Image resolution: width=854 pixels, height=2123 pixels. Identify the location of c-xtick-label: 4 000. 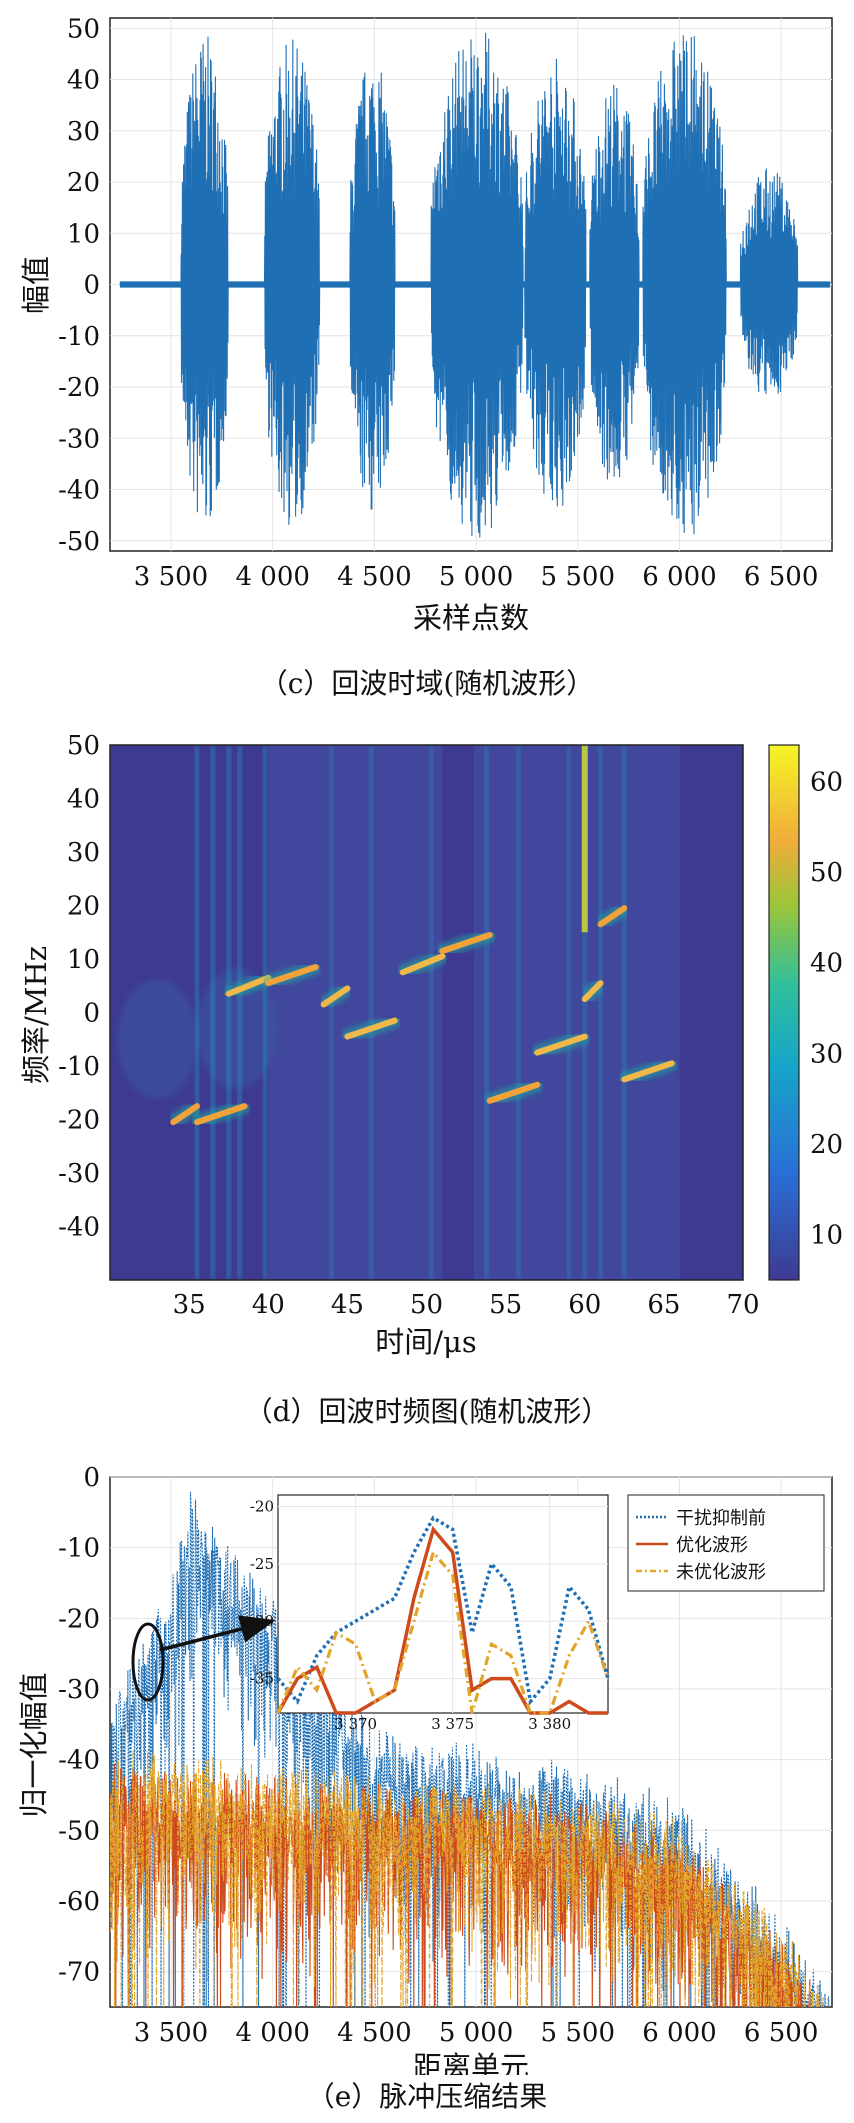
(272, 577).